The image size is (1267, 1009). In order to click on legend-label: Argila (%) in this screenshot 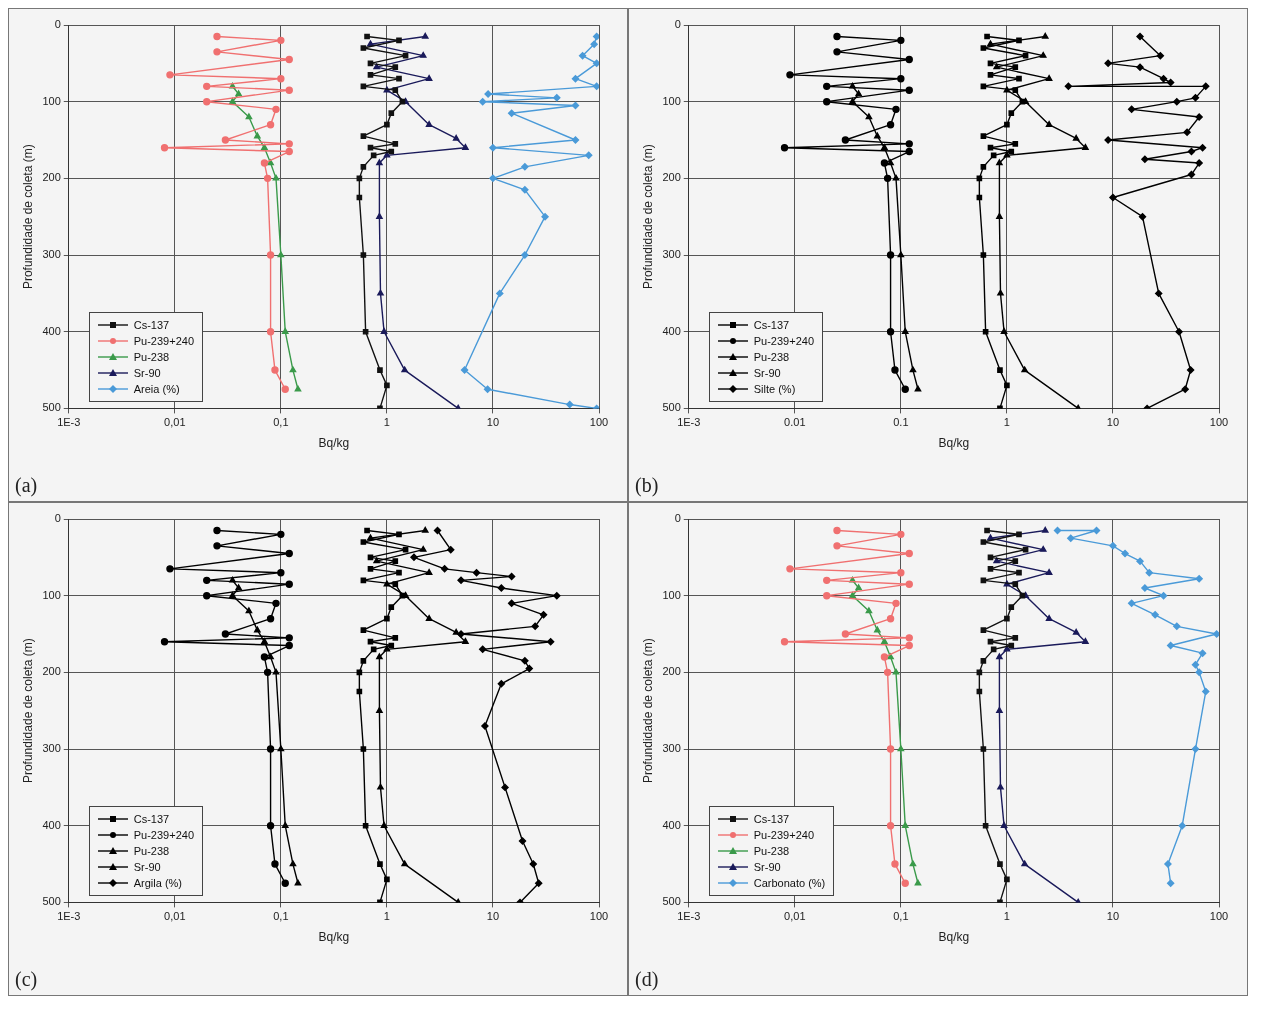, I will do `click(158, 883)`.